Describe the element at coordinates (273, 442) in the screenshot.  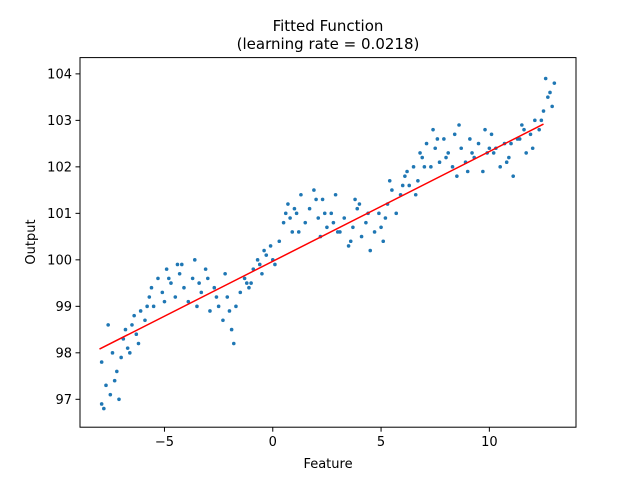
I see `x-tick-label: 0` at that location.